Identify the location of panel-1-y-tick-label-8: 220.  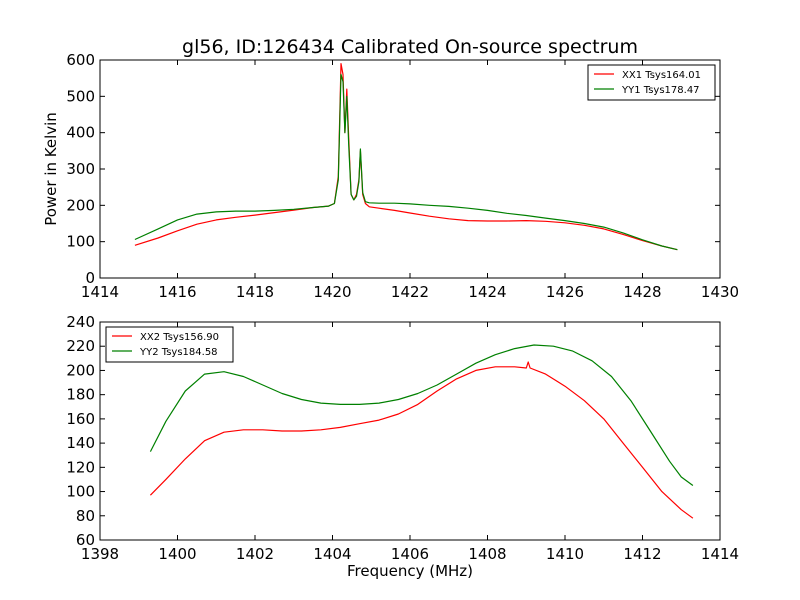
(80, 346).